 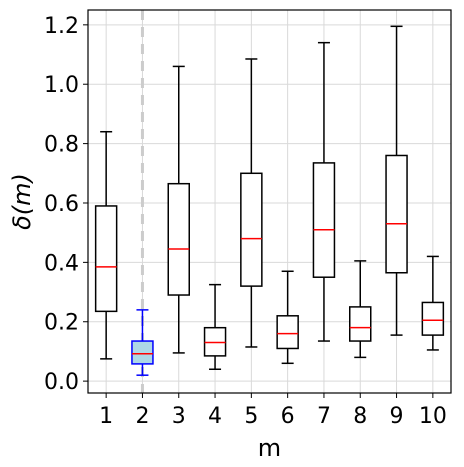 I want to click on x-tick-label: 8, so click(x=360, y=416).